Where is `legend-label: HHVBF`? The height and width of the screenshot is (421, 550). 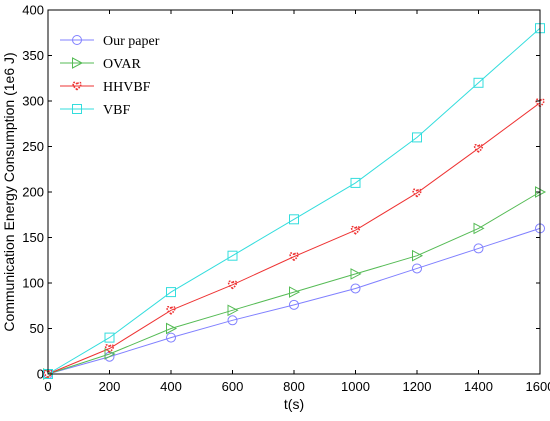
legend-label: HHVBF is located at coordinates (127, 87).